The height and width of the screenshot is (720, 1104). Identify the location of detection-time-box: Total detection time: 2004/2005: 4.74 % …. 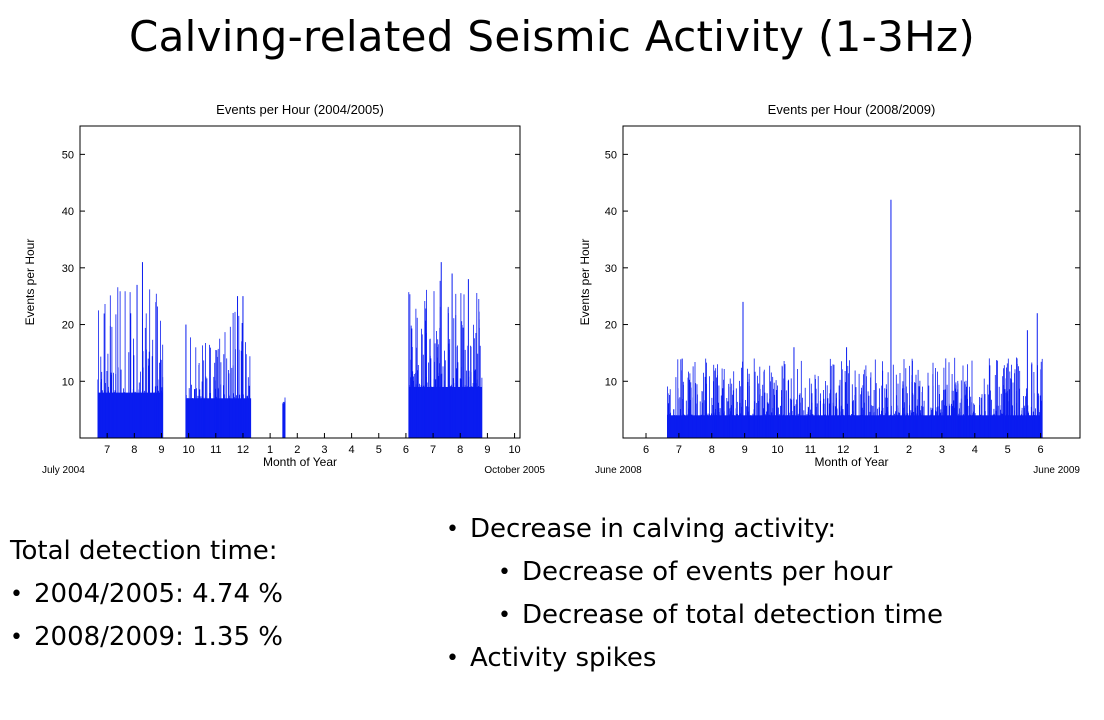
(146, 594).